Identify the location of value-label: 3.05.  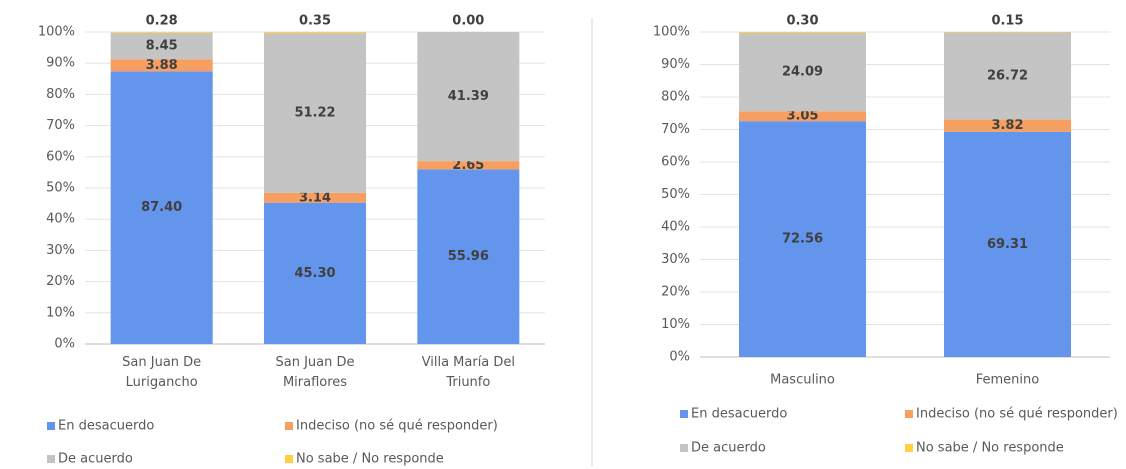
(802, 116).